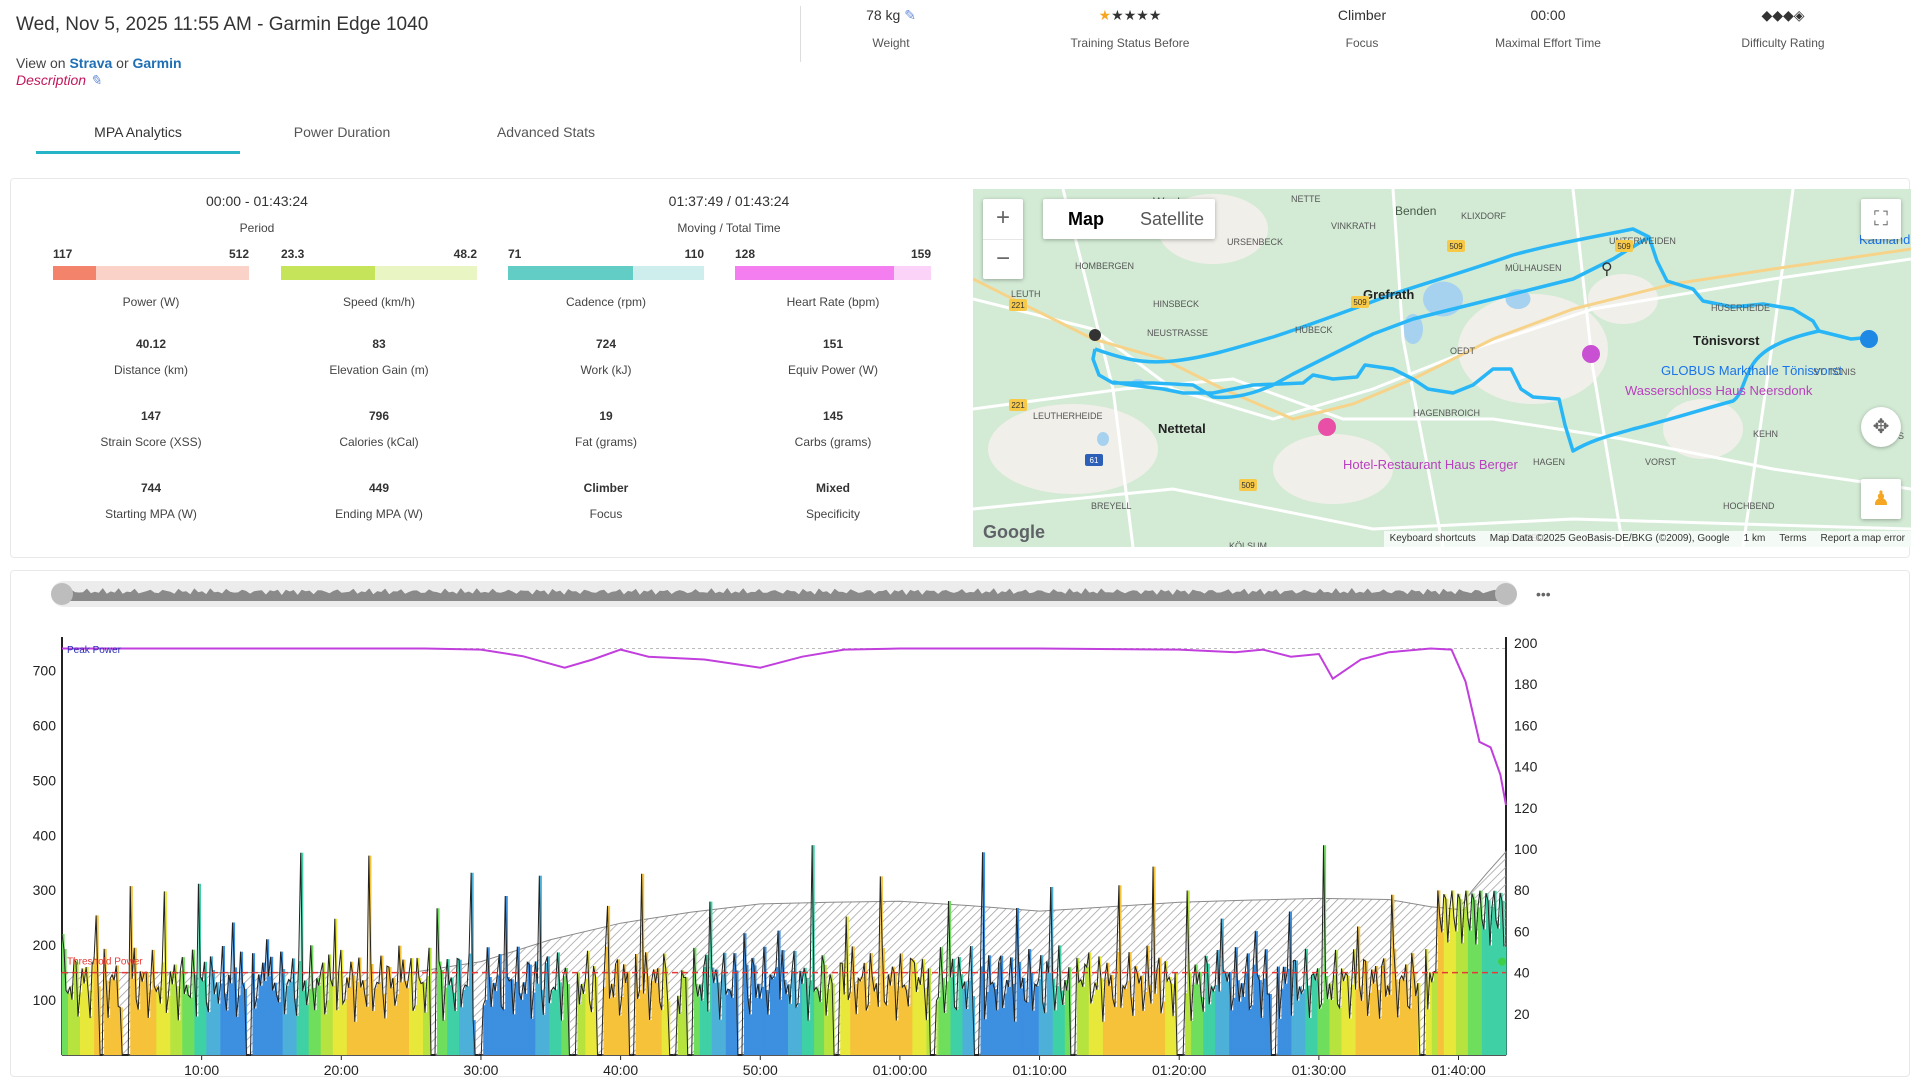 Image resolution: width=1920 pixels, height=1077 pixels. Describe the element at coordinates (1793, 538) in the screenshot. I see `terms-link: Terms` at that location.